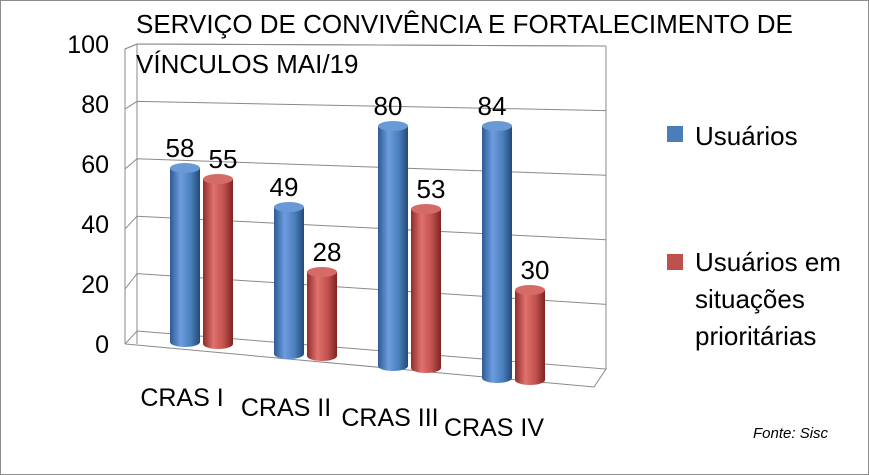  What do you see at coordinates (431, 189) in the screenshot?
I see `data-label: 53` at bounding box center [431, 189].